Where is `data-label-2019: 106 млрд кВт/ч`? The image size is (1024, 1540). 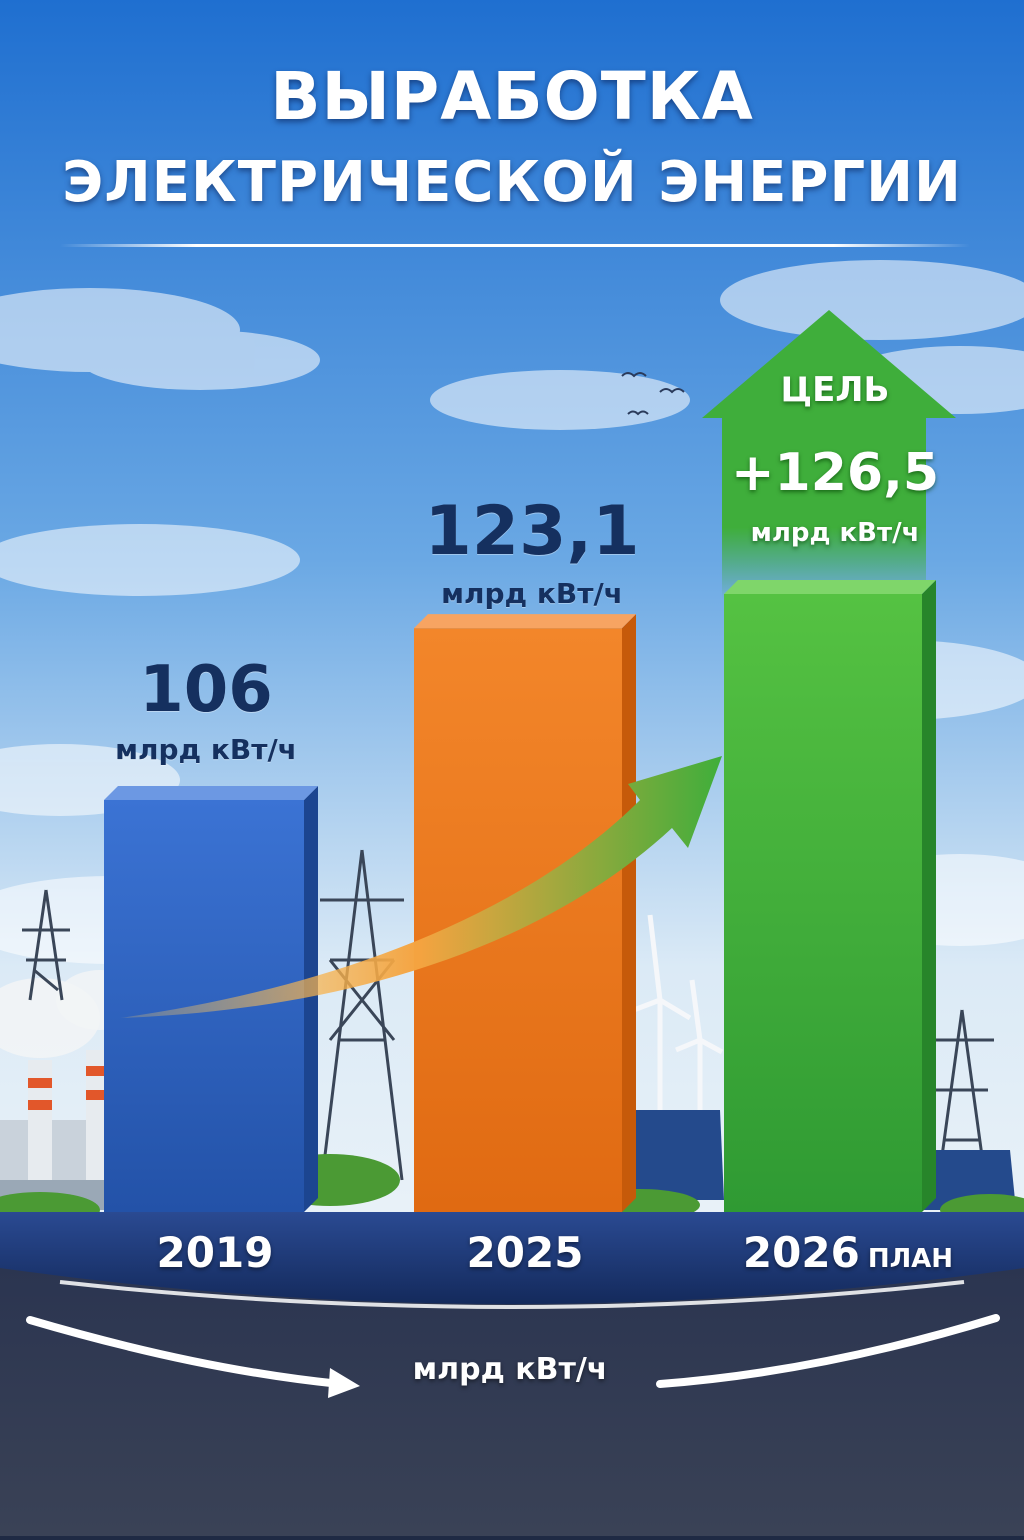
data-label-2019: 106 млрд кВт/ч is located at coordinates (206, 711).